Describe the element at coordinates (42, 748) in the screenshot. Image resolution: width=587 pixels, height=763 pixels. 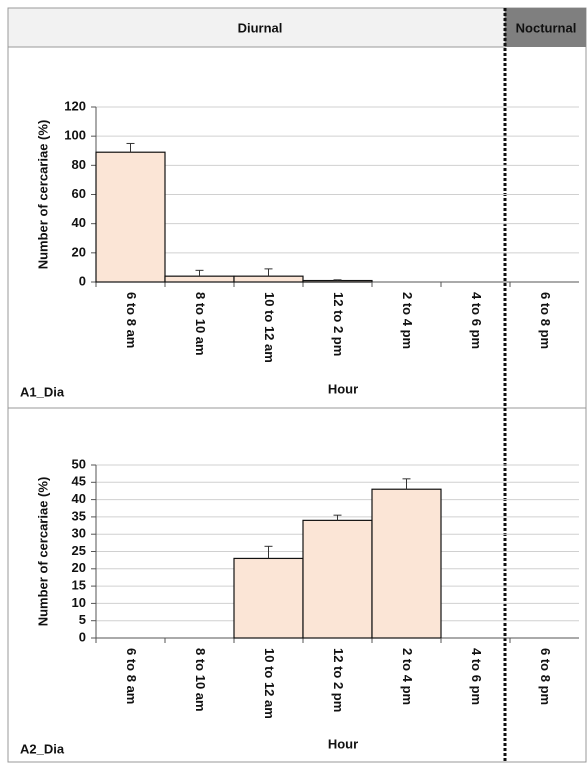
I see `panel-label: A2_Dia` at that location.